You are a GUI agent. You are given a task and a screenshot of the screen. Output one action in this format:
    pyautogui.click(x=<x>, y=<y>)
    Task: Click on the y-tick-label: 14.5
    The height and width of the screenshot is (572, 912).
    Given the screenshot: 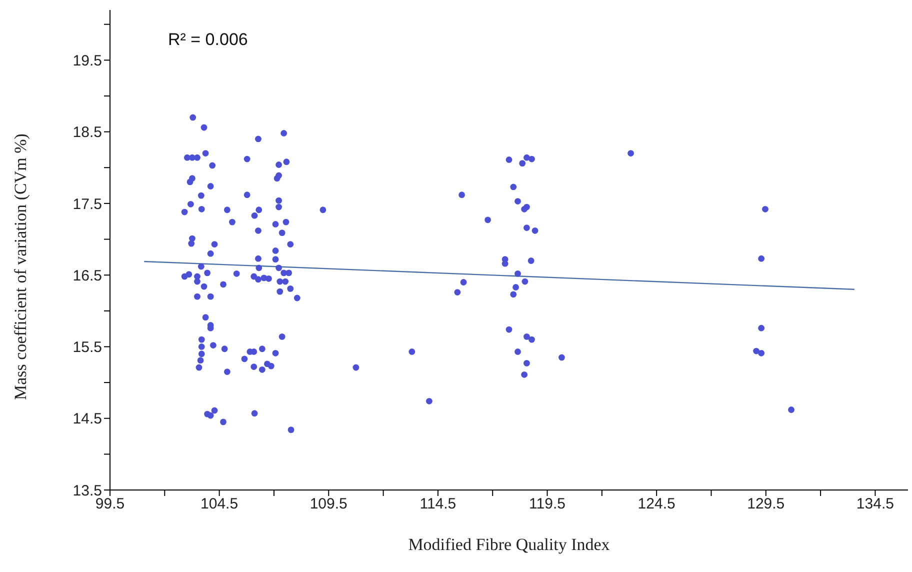 What is the action you would take?
    pyautogui.click(x=87, y=419)
    